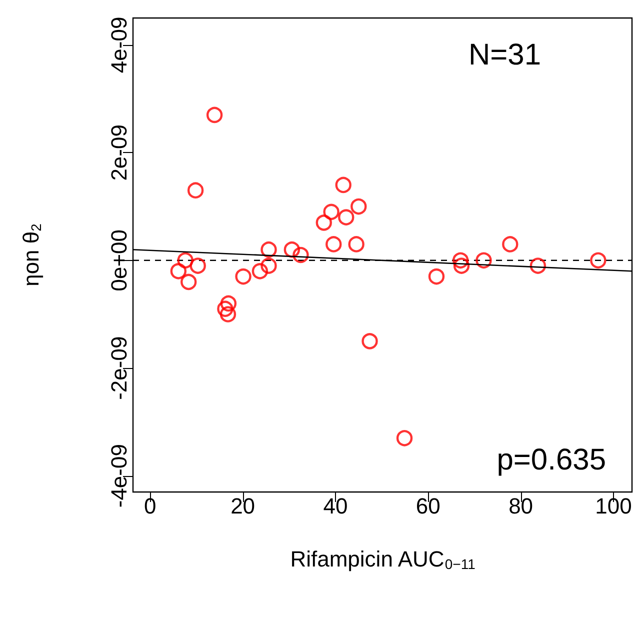  What do you see at coordinates (119, 476) in the screenshot?
I see `y-tick-label: -4e-09` at bounding box center [119, 476].